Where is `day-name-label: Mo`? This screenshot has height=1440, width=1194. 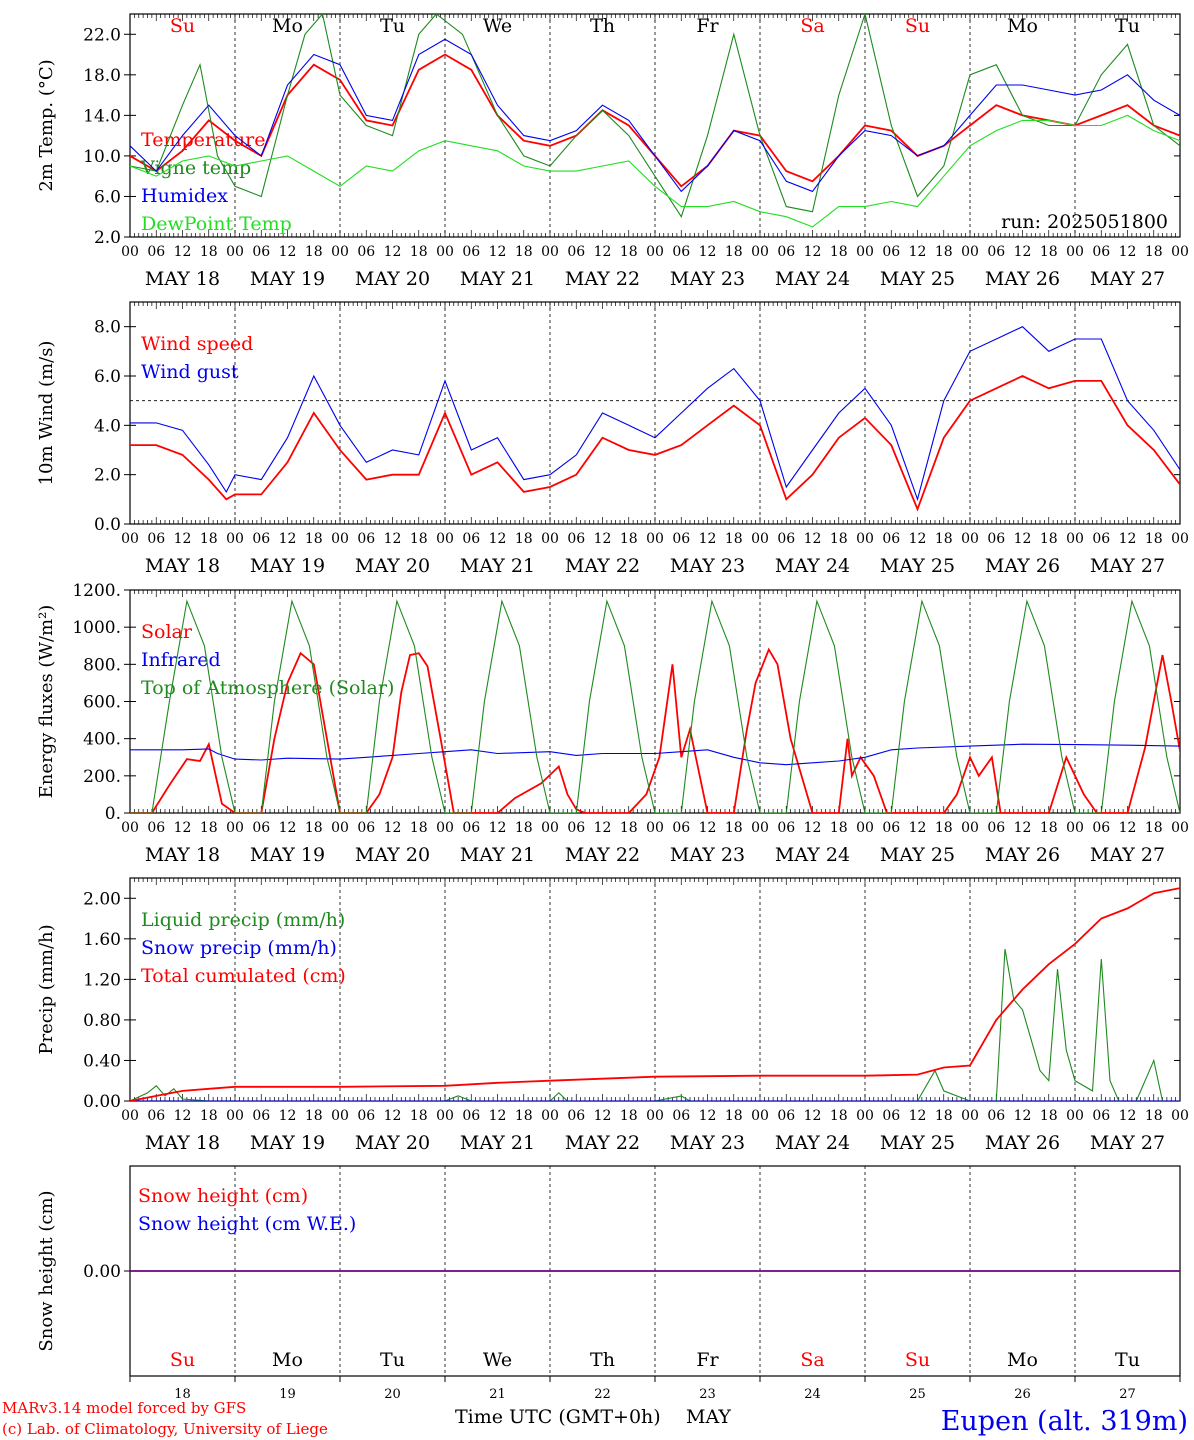 day-name-label: Mo is located at coordinates (1022, 26).